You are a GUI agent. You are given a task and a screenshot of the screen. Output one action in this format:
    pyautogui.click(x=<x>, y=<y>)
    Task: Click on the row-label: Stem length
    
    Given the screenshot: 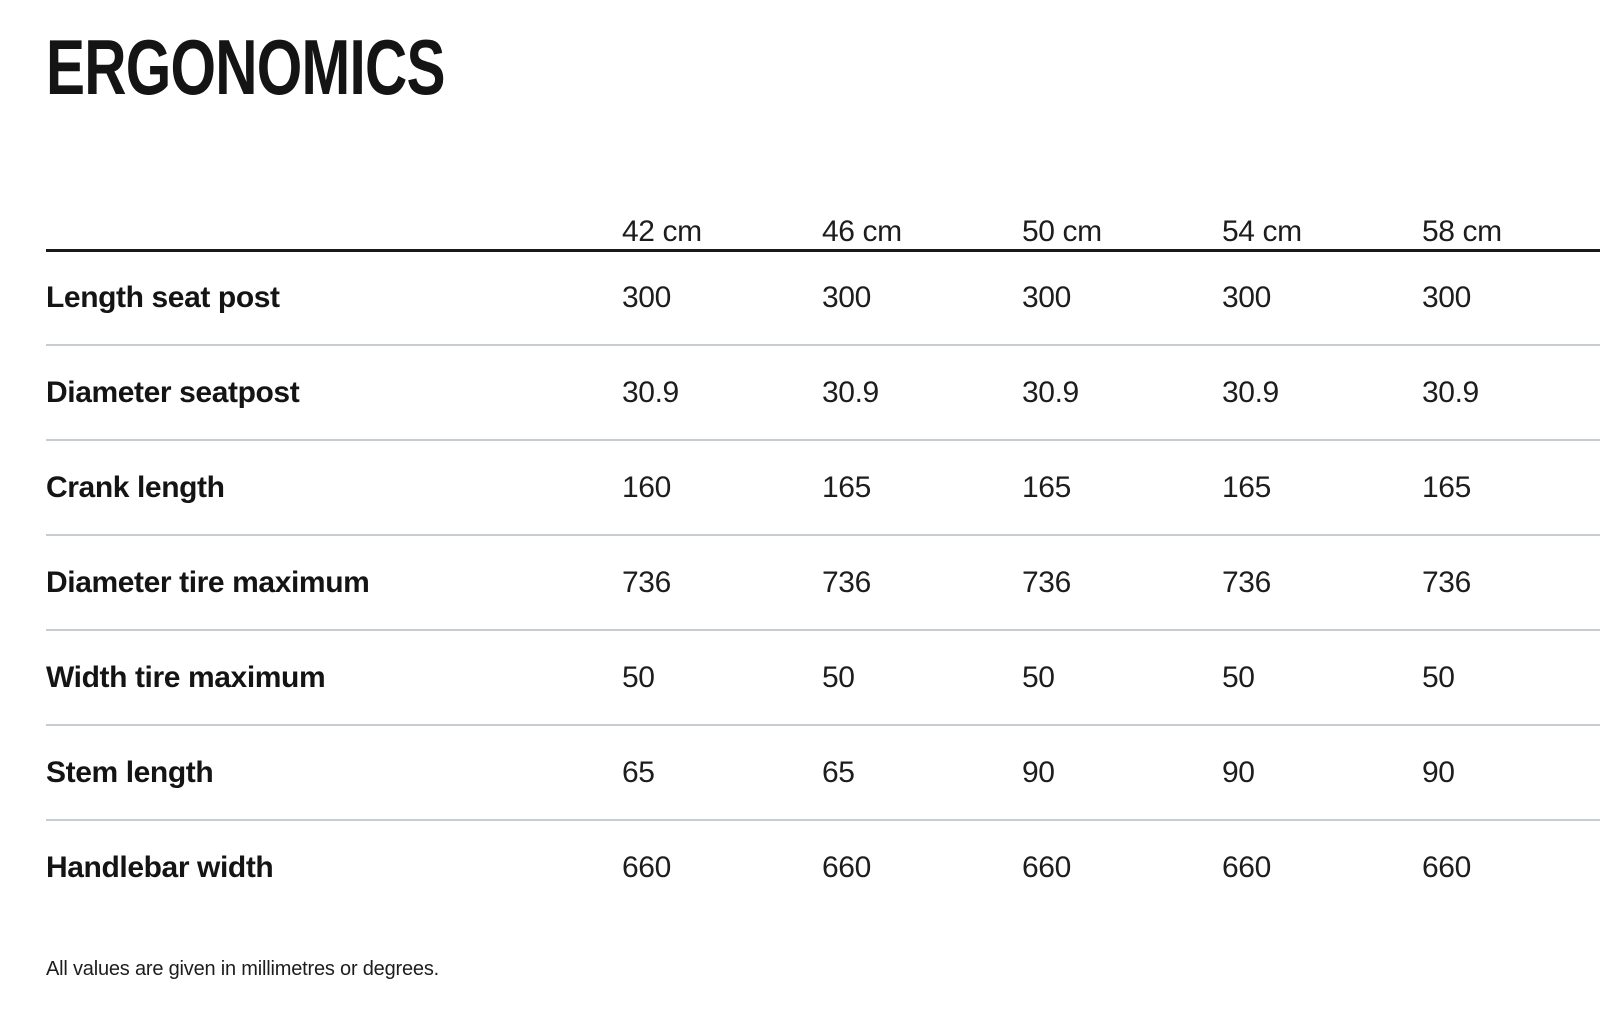 What is the action you would take?
    pyautogui.click(x=130, y=772)
    